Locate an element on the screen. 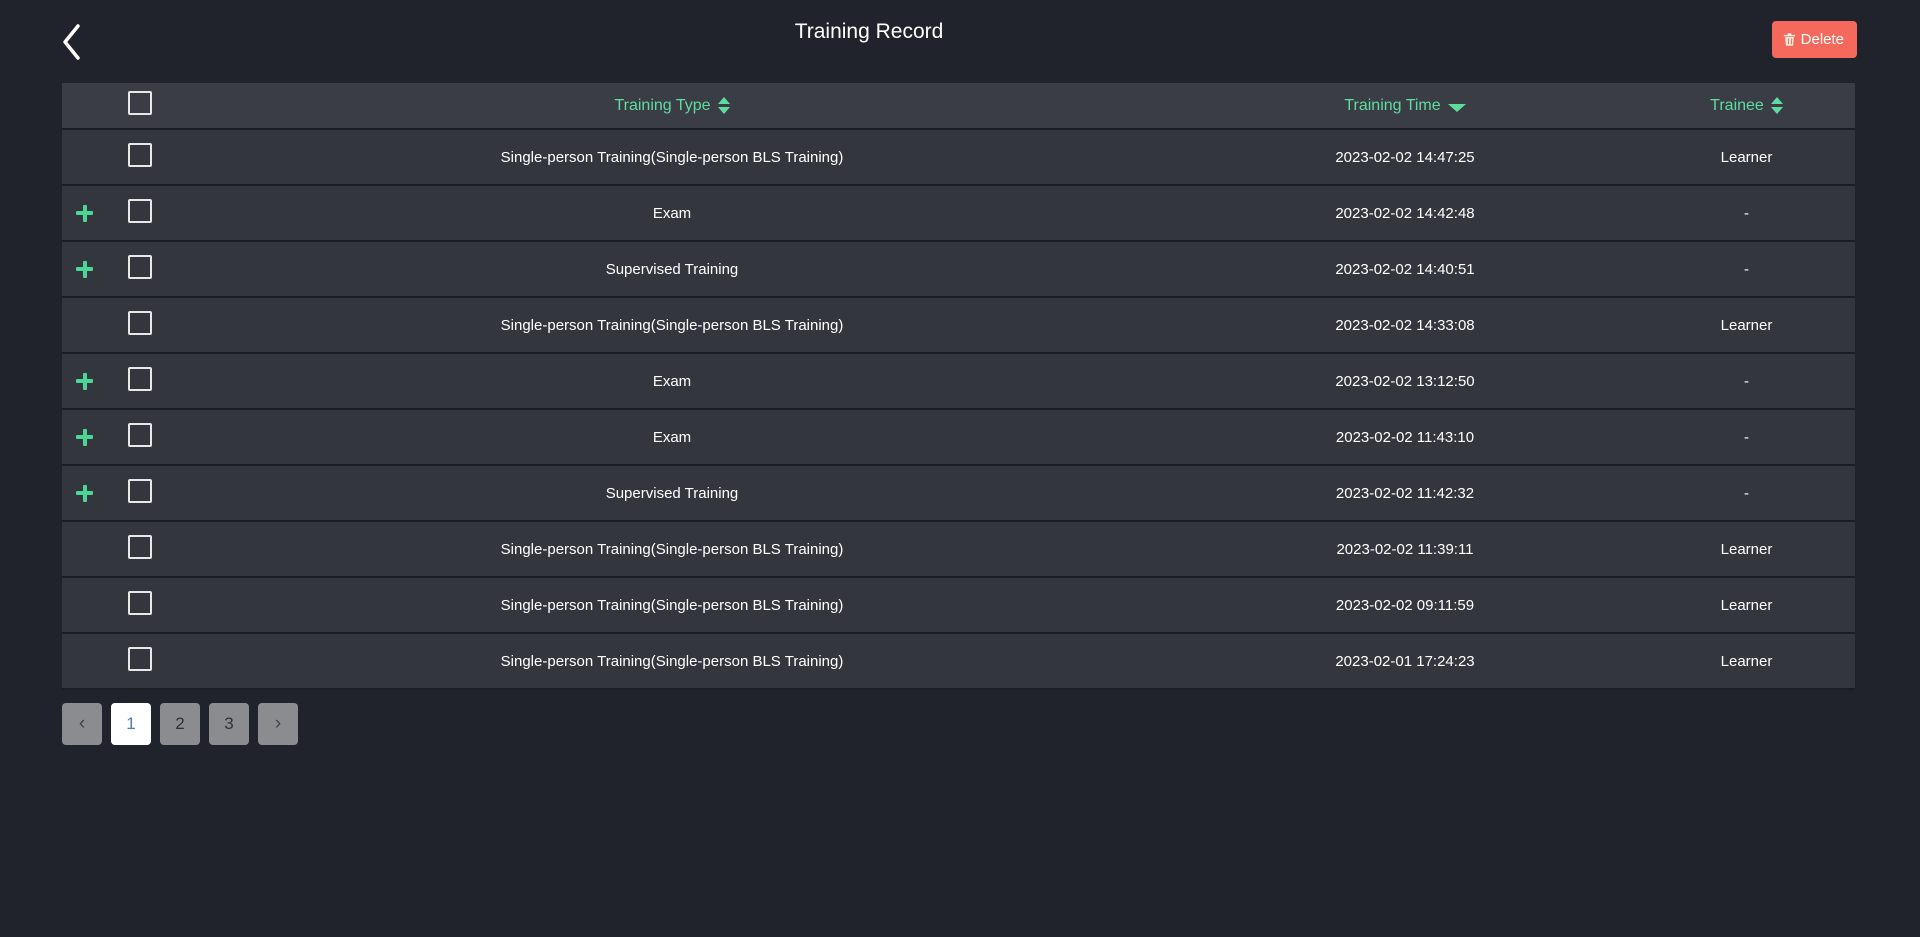 The image size is (1920, 937). column-header-training-type: Training Type is located at coordinates (672, 106).